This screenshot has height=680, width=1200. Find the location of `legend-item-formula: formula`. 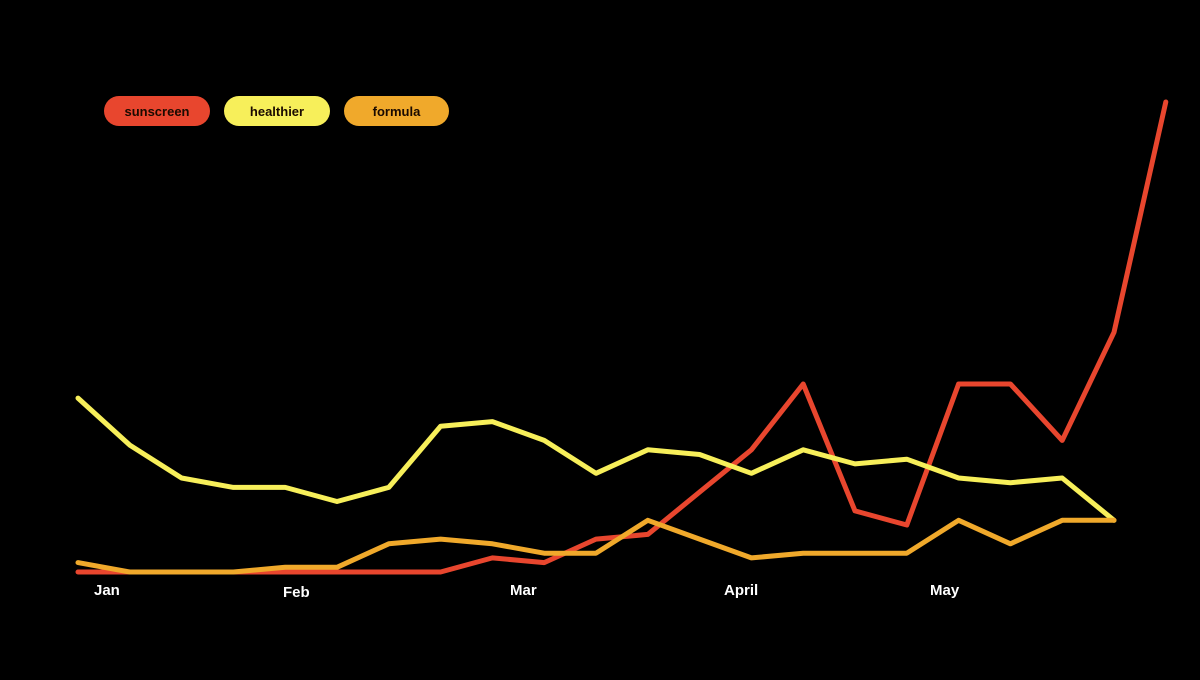

legend-item-formula: formula is located at coordinates (396, 111).